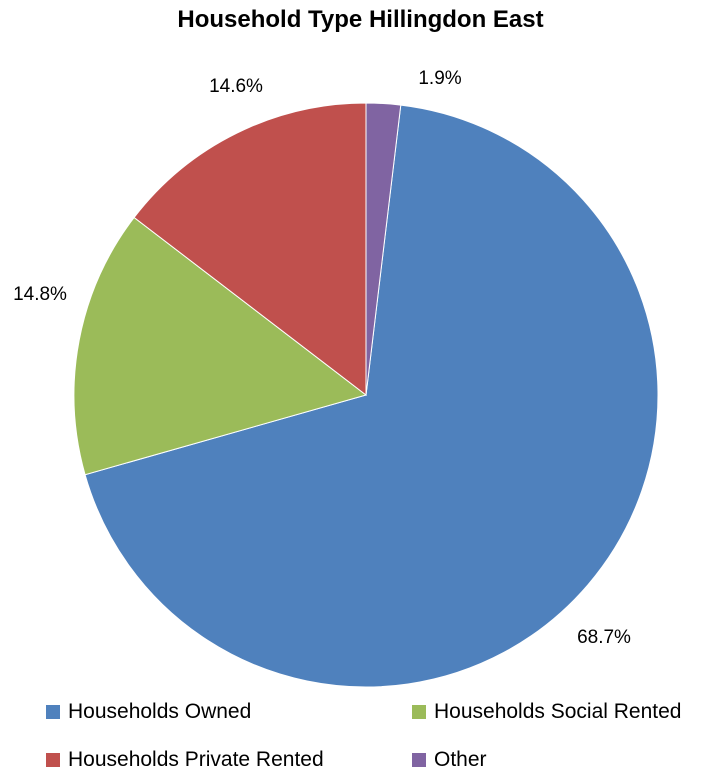 This screenshot has height=776, width=721. Describe the element at coordinates (604, 637) in the screenshot. I see `data-label-households-owned: 68.7%` at that location.